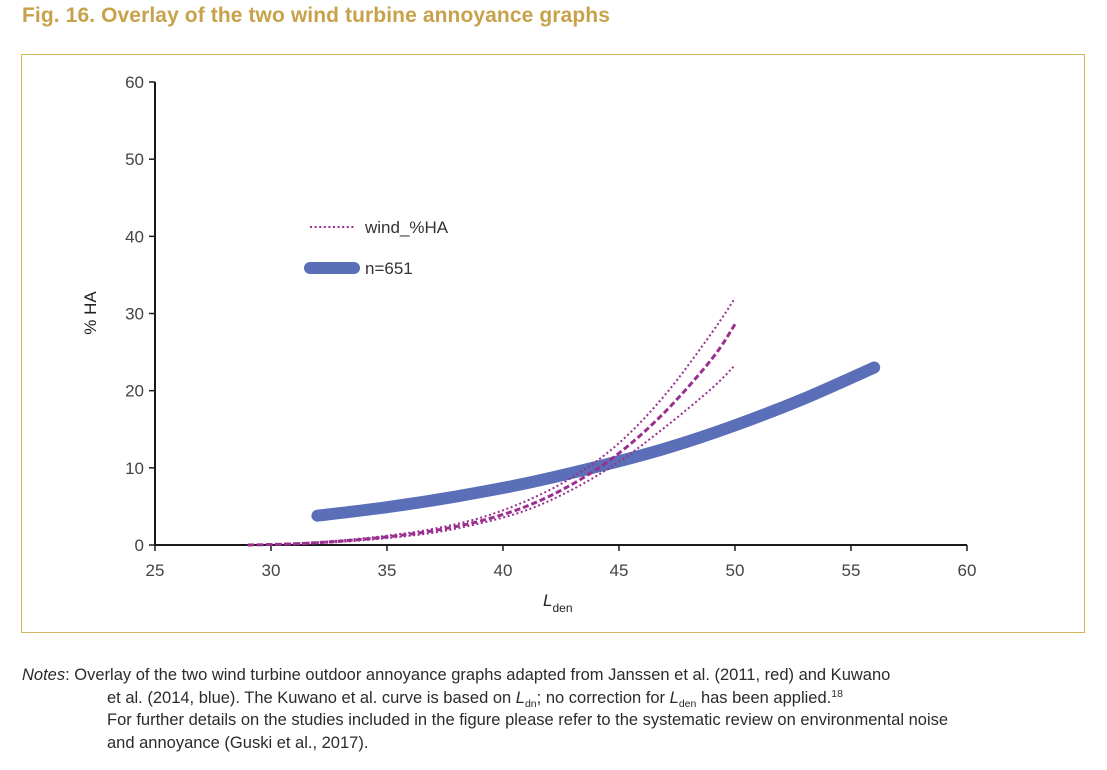 This screenshot has height=770, width=1107. I want to click on y-tick-label: 10, so click(134, 468).